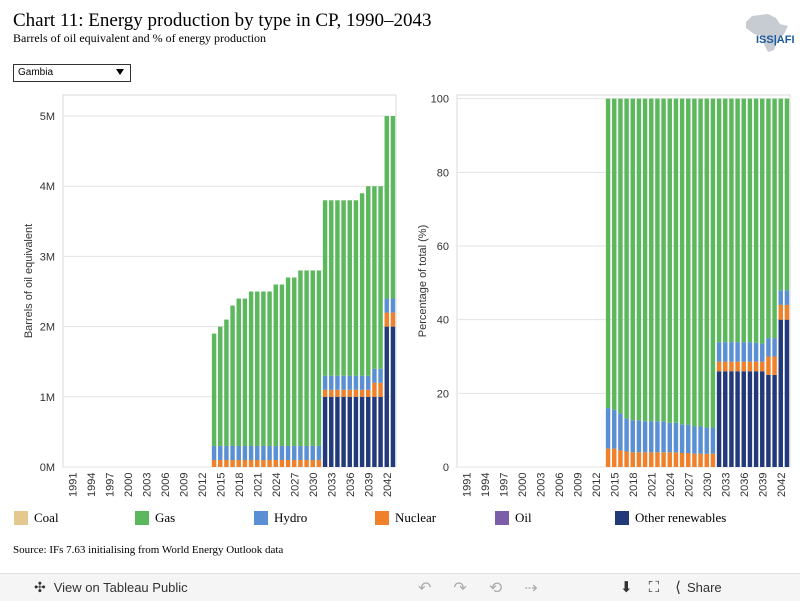 The height and width of the screenshot is (601, 800). Describe the element at coordinates (280, 518) in the screenshot. I see `legend-item-hydro: Hydro` at that location.